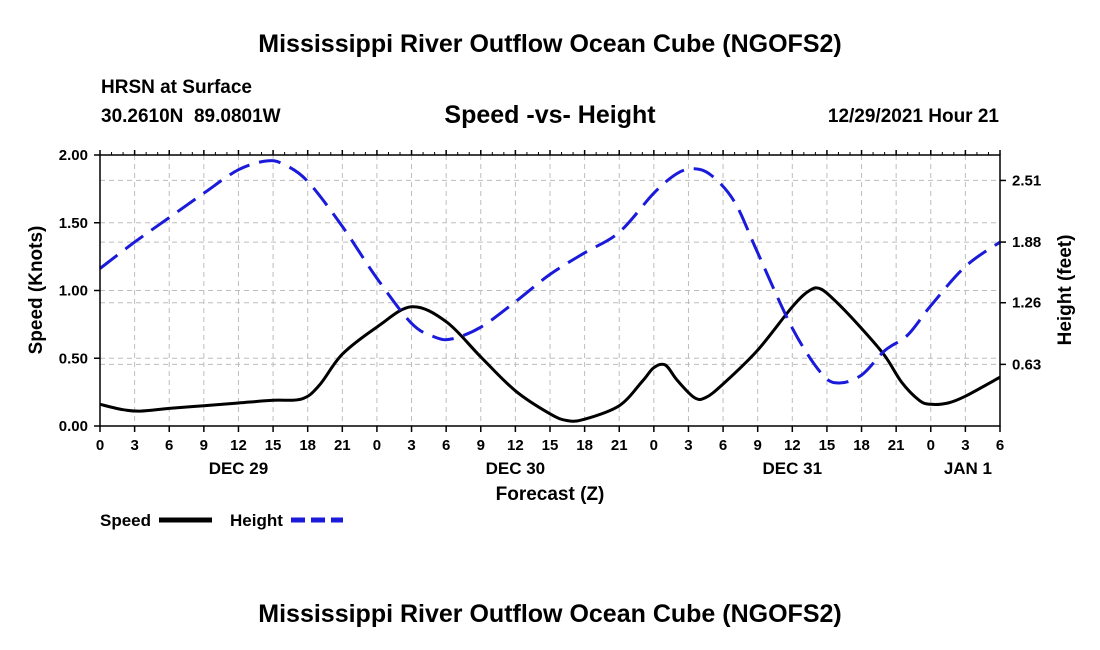 This screenshot has height=650, width=1100. I want to click on station-label: HRSN at Surface, so click(176, 87).